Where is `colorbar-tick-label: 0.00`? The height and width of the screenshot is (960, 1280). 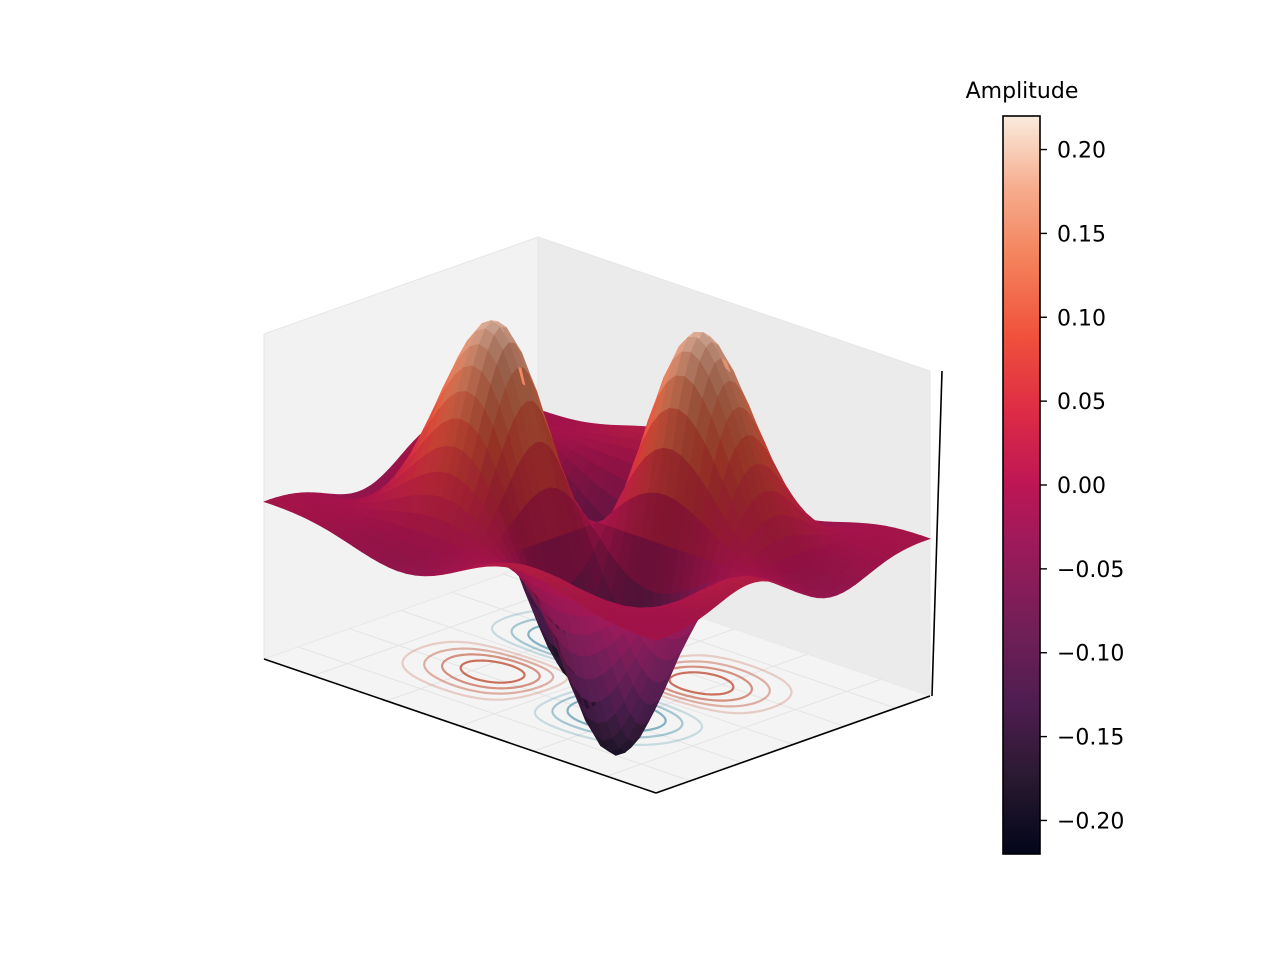 colorbar-tick-label: 0.00 is located at coordinates (1081, 486).